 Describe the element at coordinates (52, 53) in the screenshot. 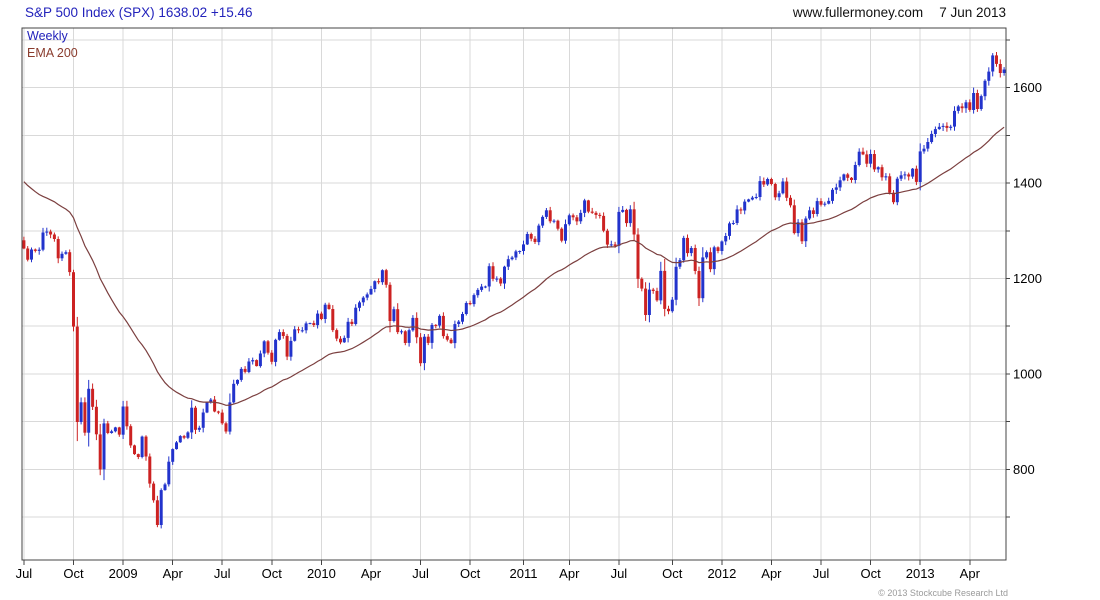

I see `legend-ema-label: EMA 200` at that location.